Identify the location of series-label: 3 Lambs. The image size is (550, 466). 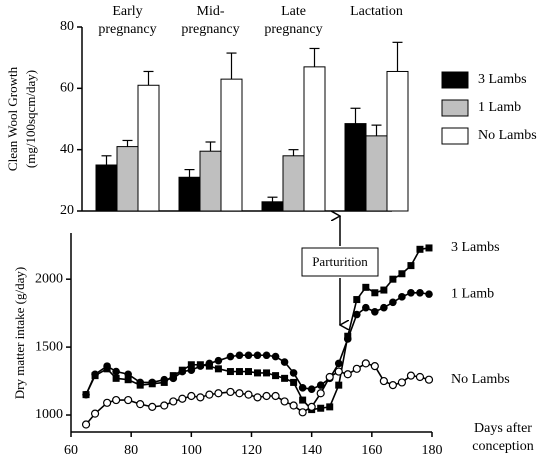
(475, 247).